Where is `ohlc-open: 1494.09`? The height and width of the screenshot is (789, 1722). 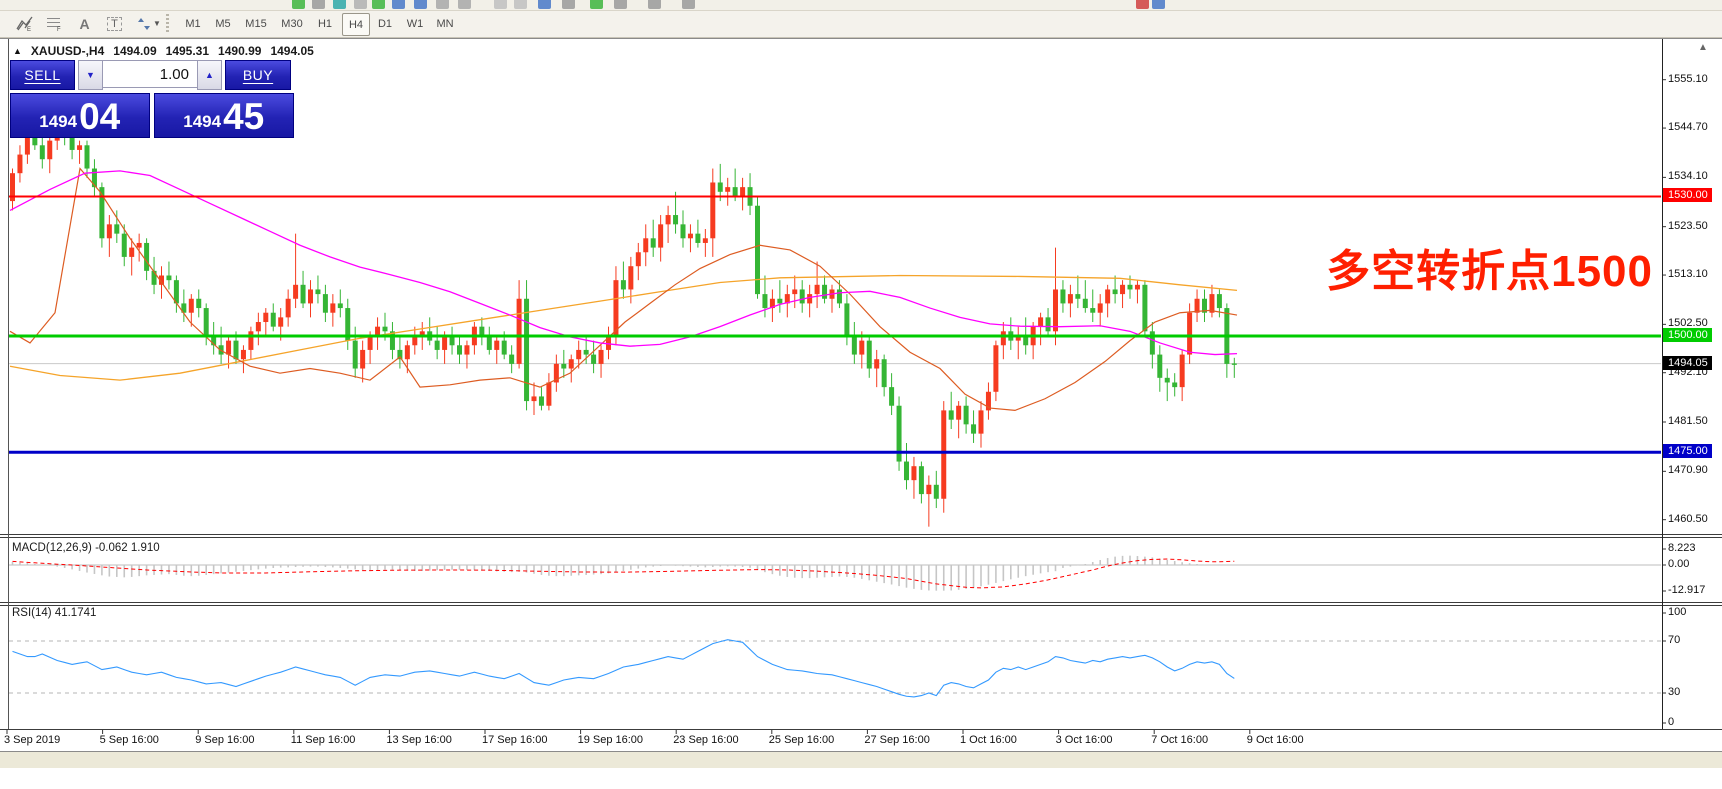 ohlc-open: 1494.09 is located at coordinates (135, 51).